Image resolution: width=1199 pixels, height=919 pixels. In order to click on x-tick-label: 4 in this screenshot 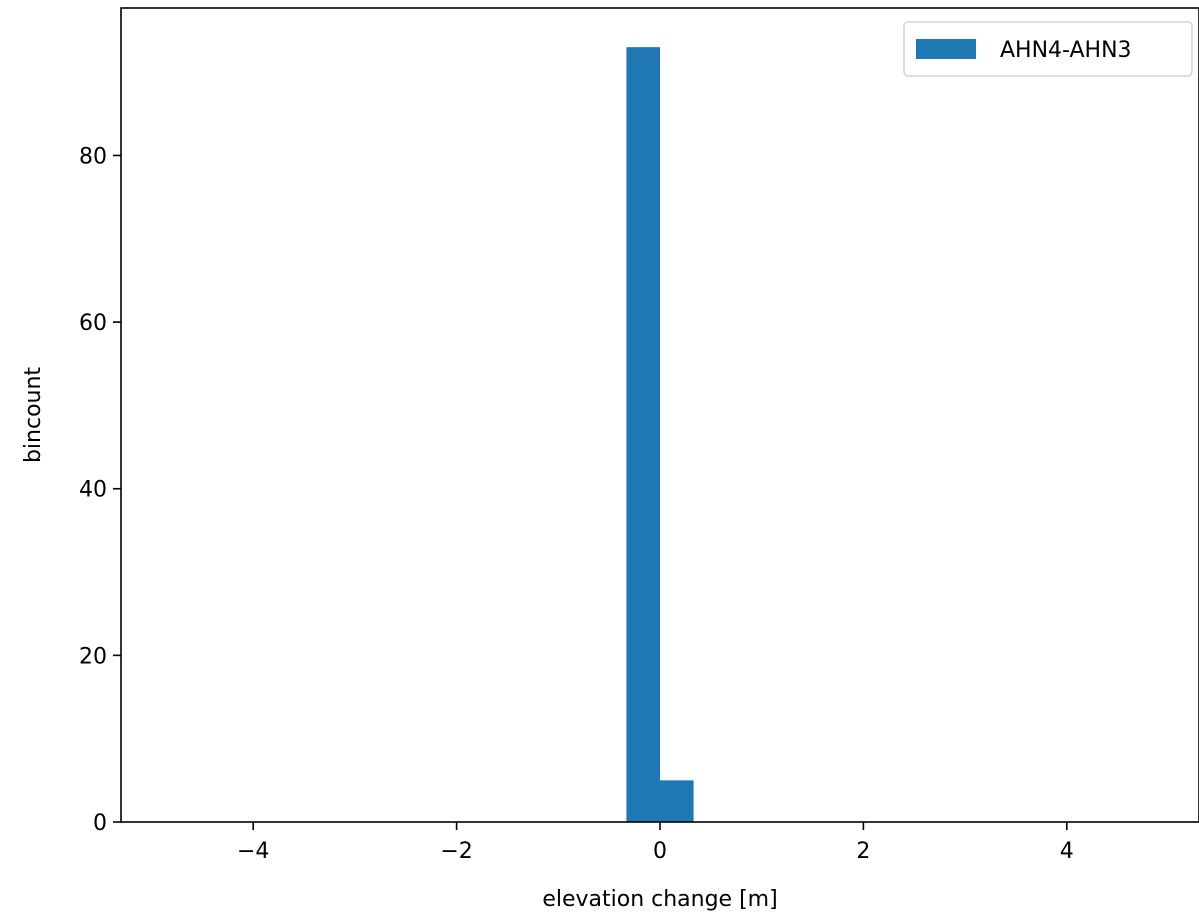, I will do `click(1067, 851)`.